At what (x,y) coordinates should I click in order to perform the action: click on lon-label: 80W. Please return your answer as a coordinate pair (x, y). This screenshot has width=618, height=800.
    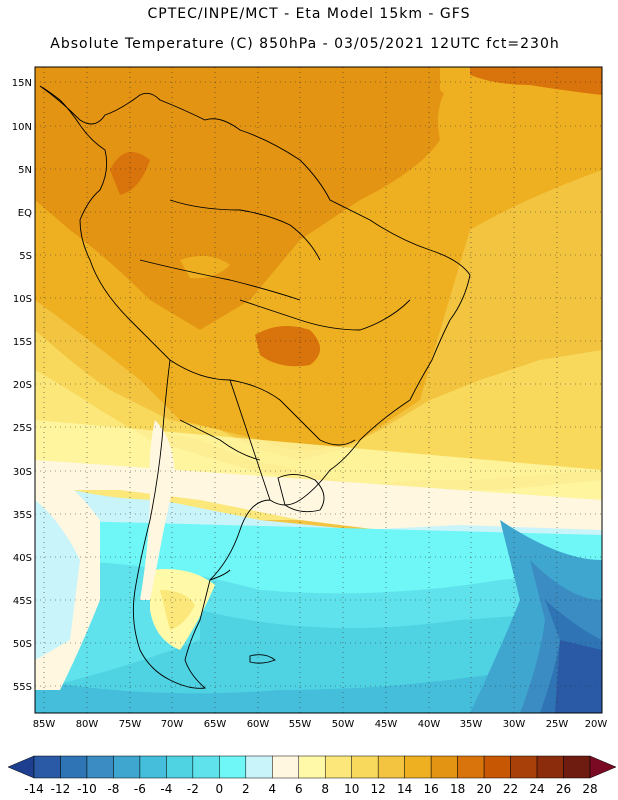
    Looking at the image, I should click on (87, 724).